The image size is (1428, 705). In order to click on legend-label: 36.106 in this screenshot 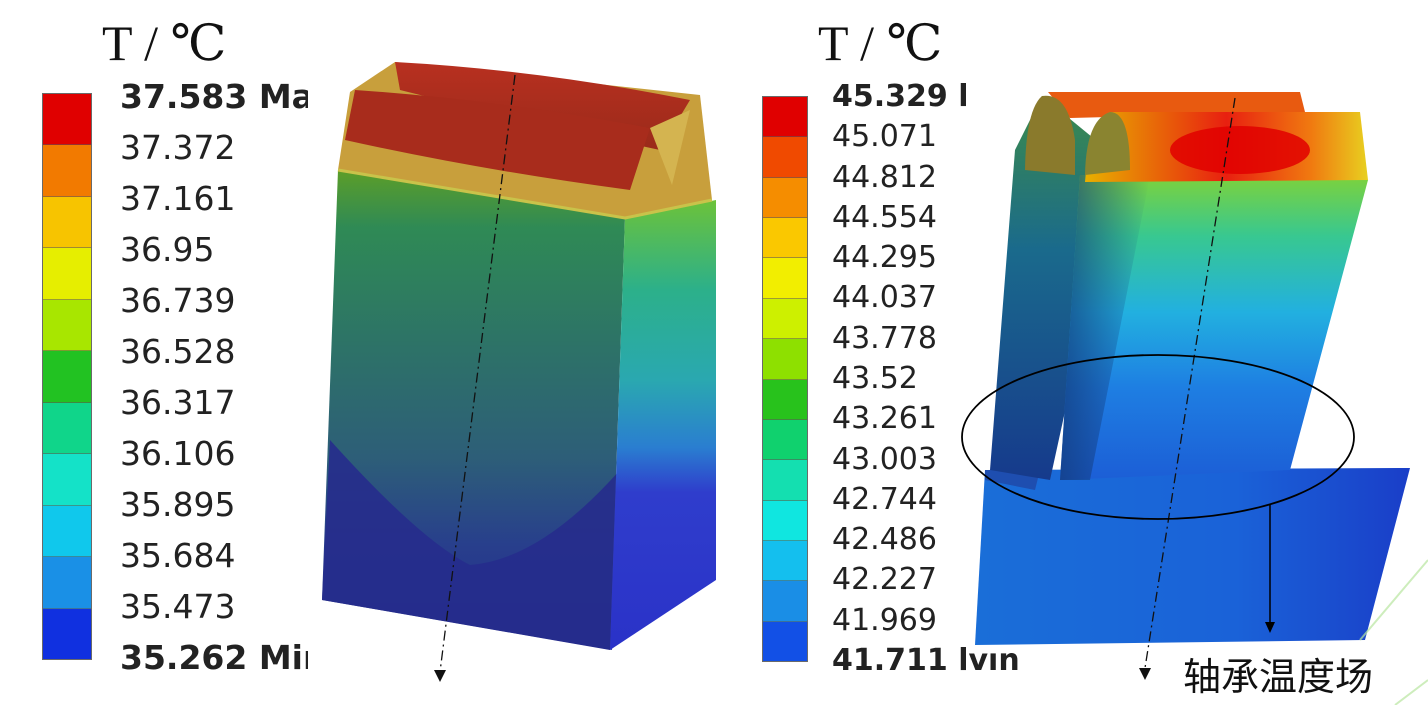, I will do `click(178, 453)`.